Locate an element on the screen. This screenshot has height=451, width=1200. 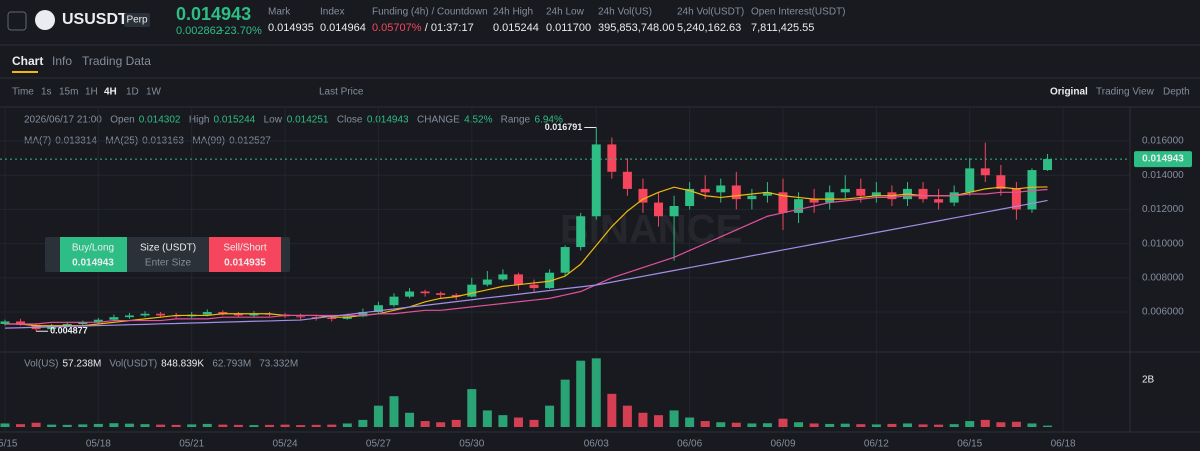
coin-logo is located at coordinates (45, 20).